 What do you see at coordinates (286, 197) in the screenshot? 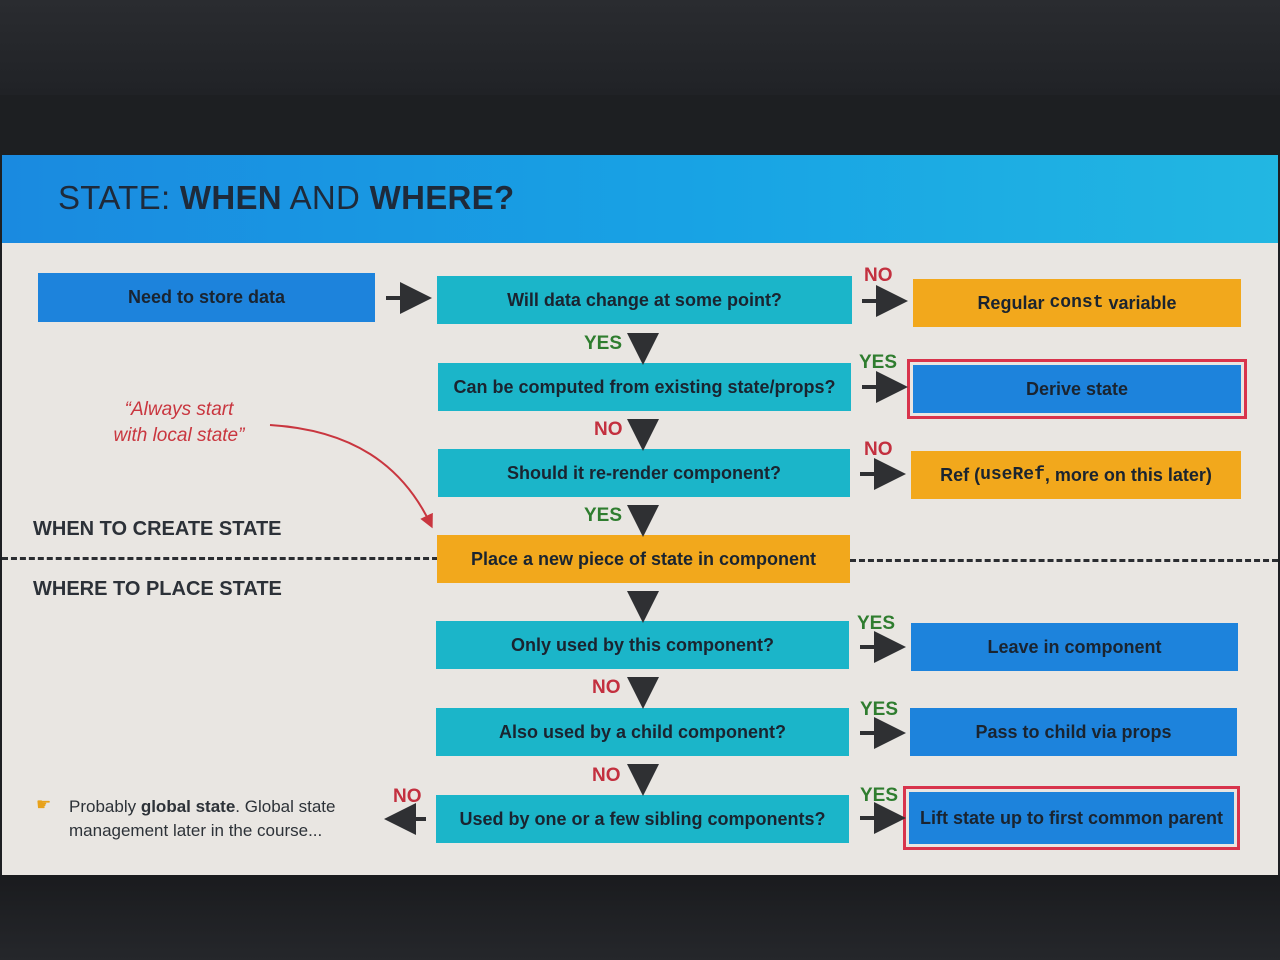
I see `slide-title: STATE: WHEN AND WHERE?` at bounding box center [286, 197].